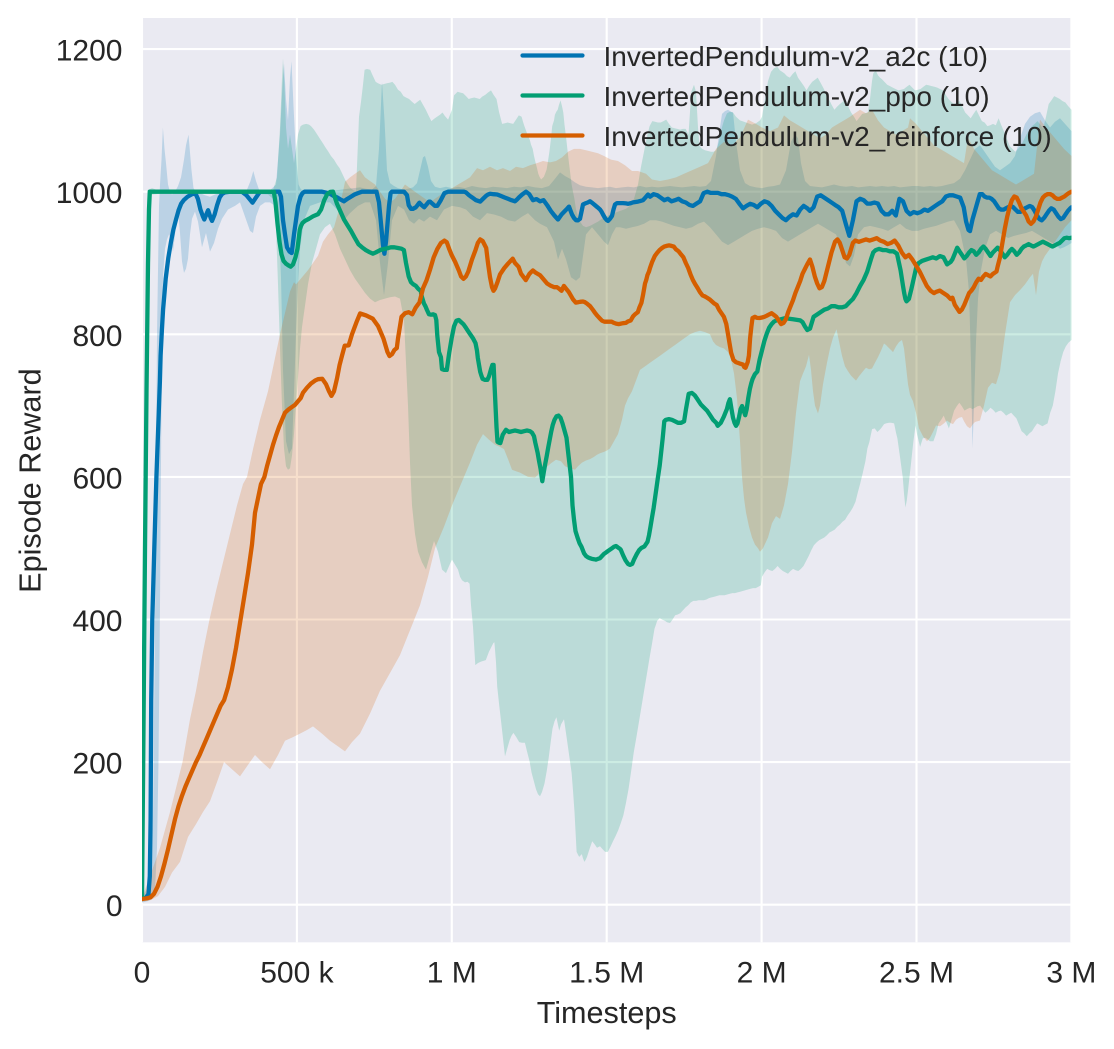 Image resolution: width=1114 pixels, height=1049 pixels. What do you see at coordinates (97, 764) in the screenshot?
I see `svg-text: 200` at bounding box center [97, 764].